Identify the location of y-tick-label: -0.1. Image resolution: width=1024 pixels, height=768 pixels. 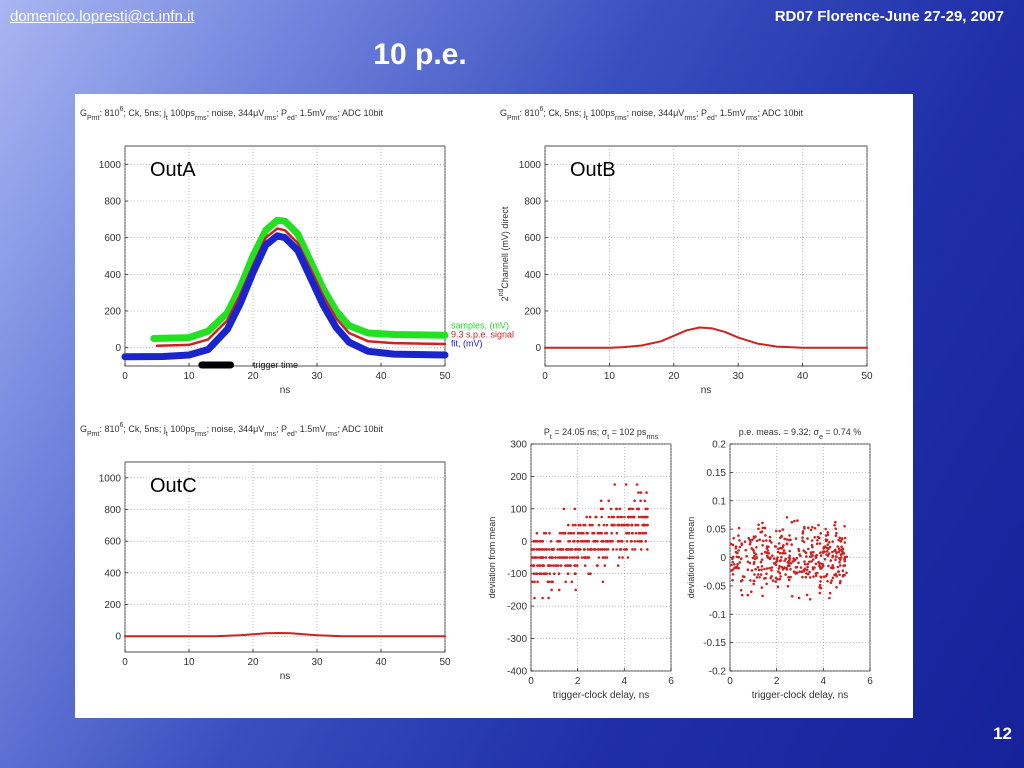
(718, 615).